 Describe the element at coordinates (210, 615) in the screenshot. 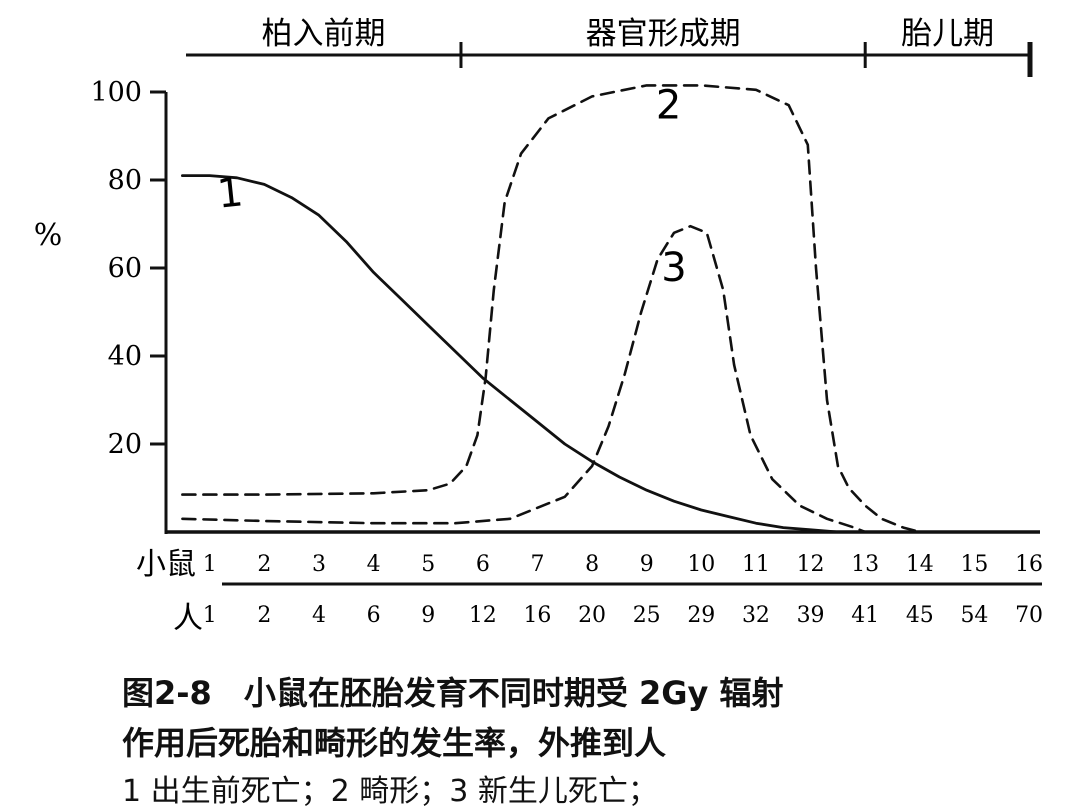

I see `x-tick-label-human: 1` at that location.